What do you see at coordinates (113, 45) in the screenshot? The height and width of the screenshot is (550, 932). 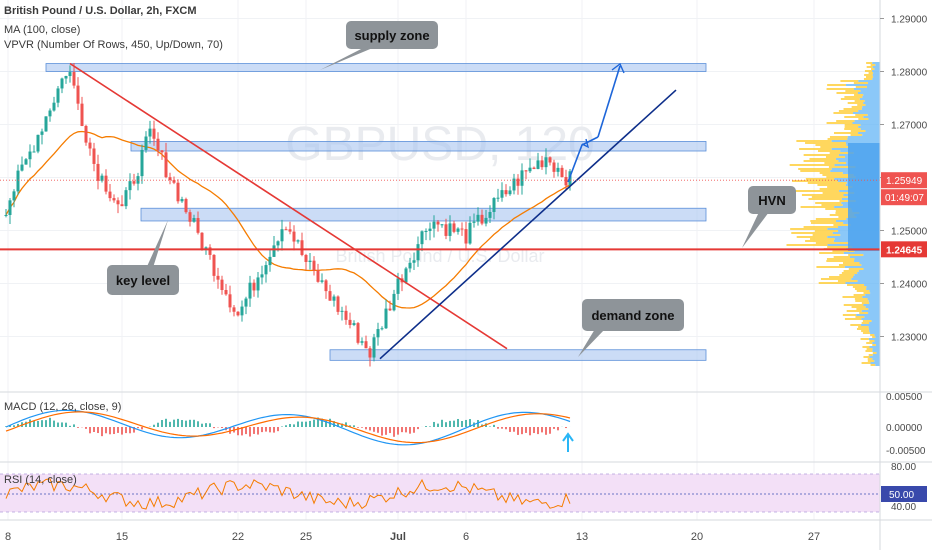 I see `vpvr-indicator-label: VPVR (Number Of Rows, 450, Up/Down, 70)` at bounding box center [113, 45].